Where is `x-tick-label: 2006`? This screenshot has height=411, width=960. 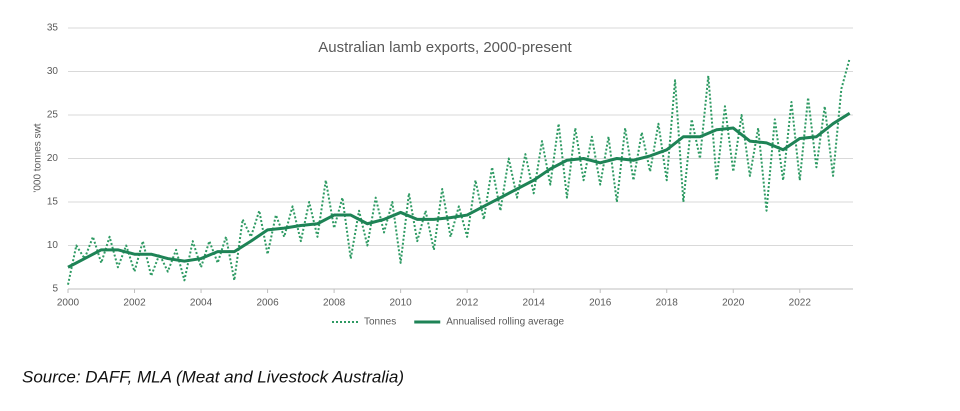
x-tick-label: 2006 is located at coordinates (267, 303).